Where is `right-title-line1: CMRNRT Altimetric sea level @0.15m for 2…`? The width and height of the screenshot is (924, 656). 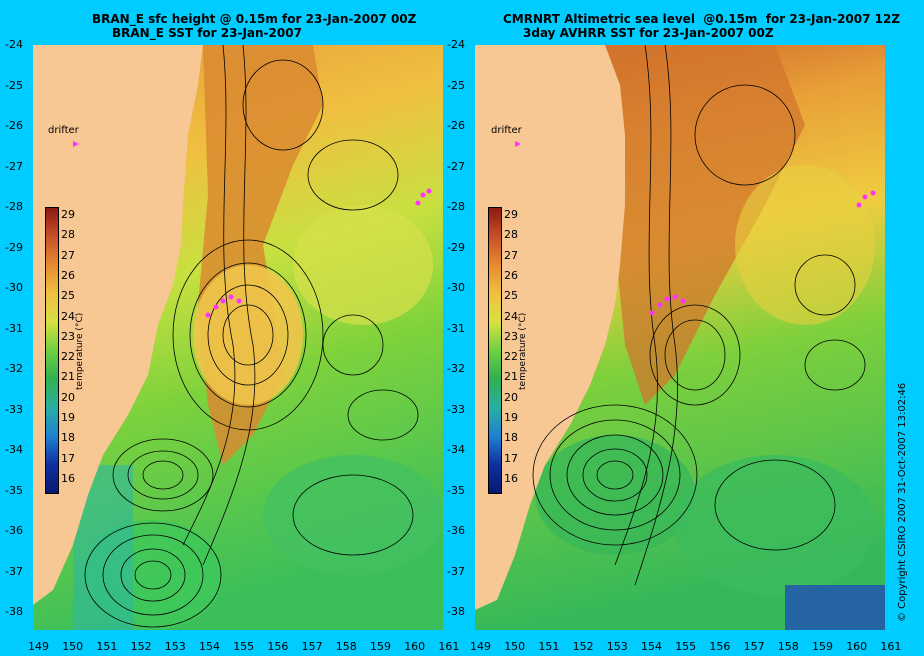
right-title-line1: CMRNRT Altimetric sea level @0.15m for 2… is located at coordinates (702, 19).